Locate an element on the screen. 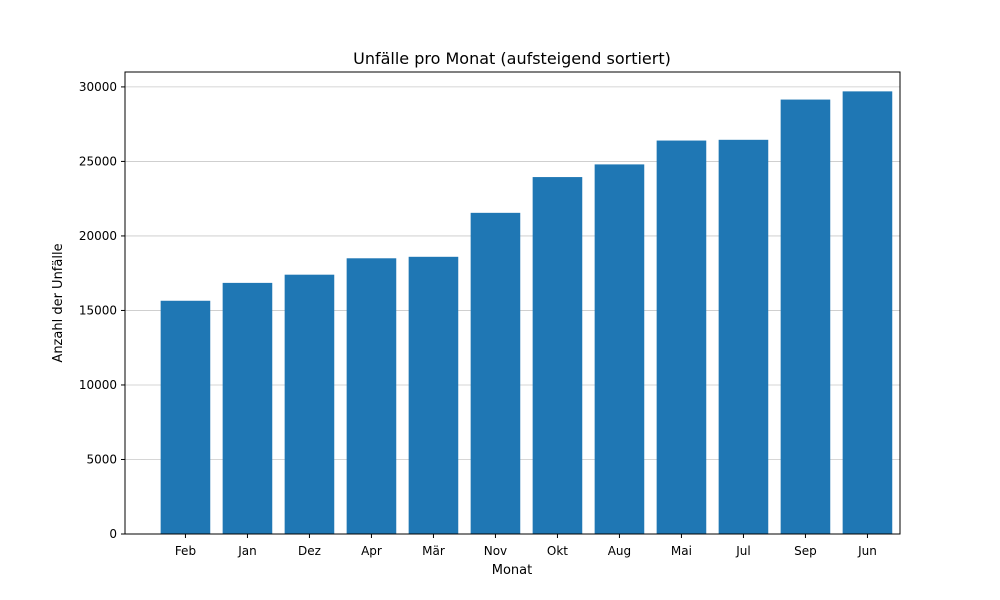  bar-feb is located at coordinates (185, 417).